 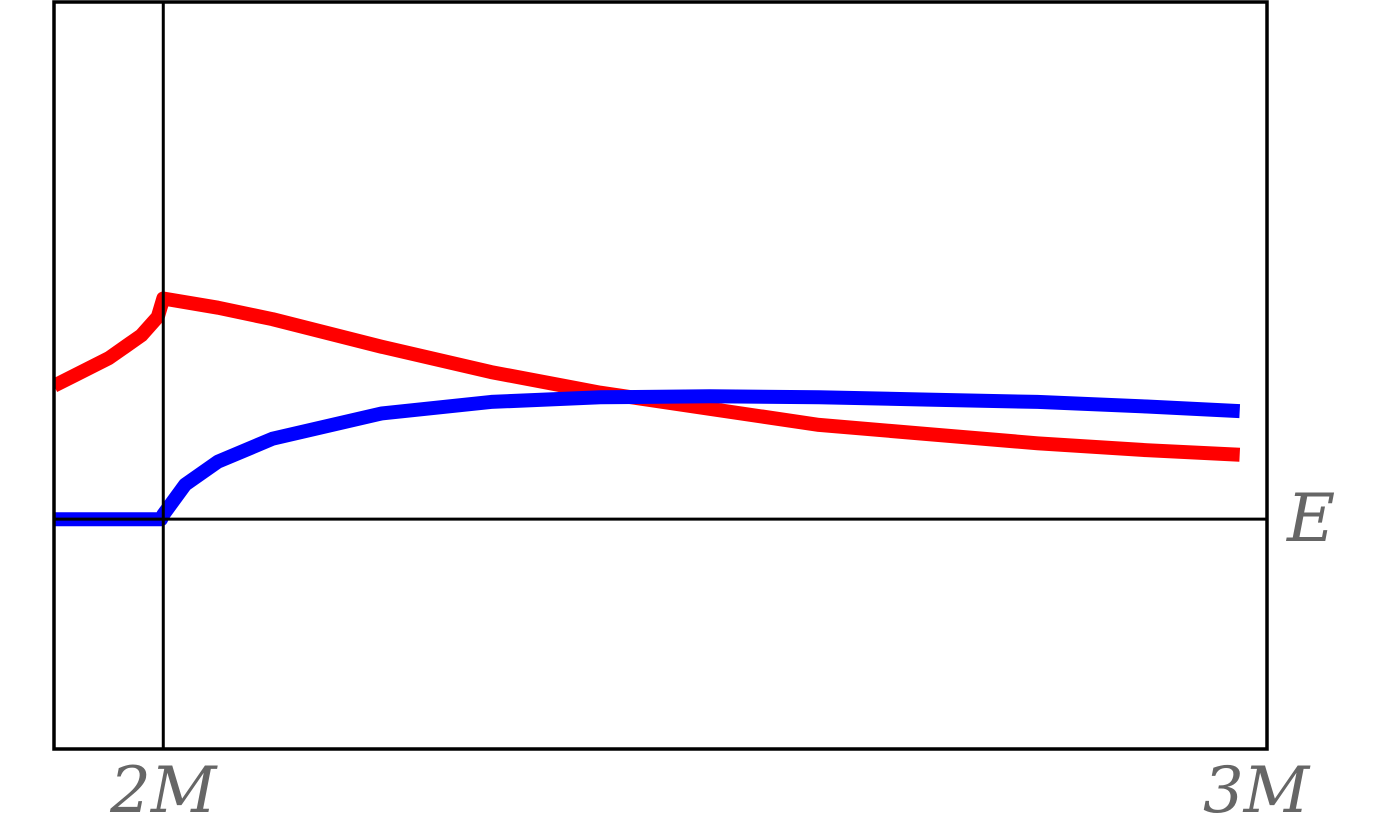 What do you see at coordinates (710, 791) in the screenshot?
I see `tick-labels: 2M 3M` at bounding box center [710, 791].